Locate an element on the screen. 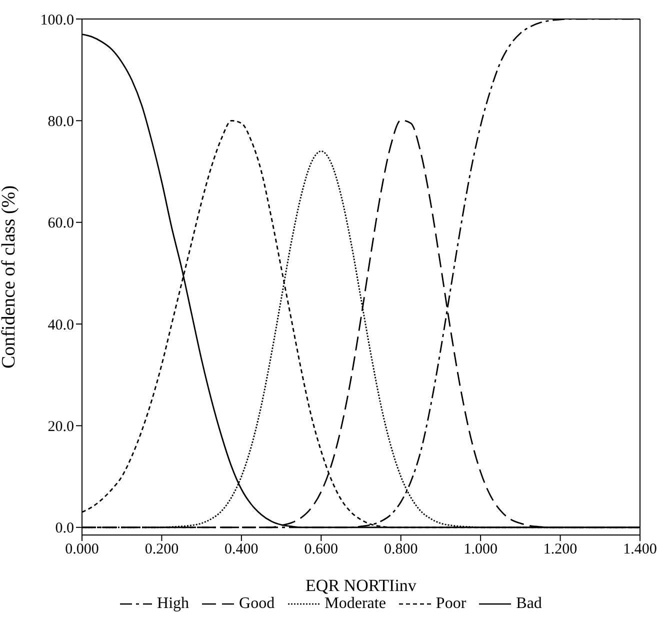 This screenshot has width=657, height=623. legend-label: Bad is located at coordinates (529, 604).